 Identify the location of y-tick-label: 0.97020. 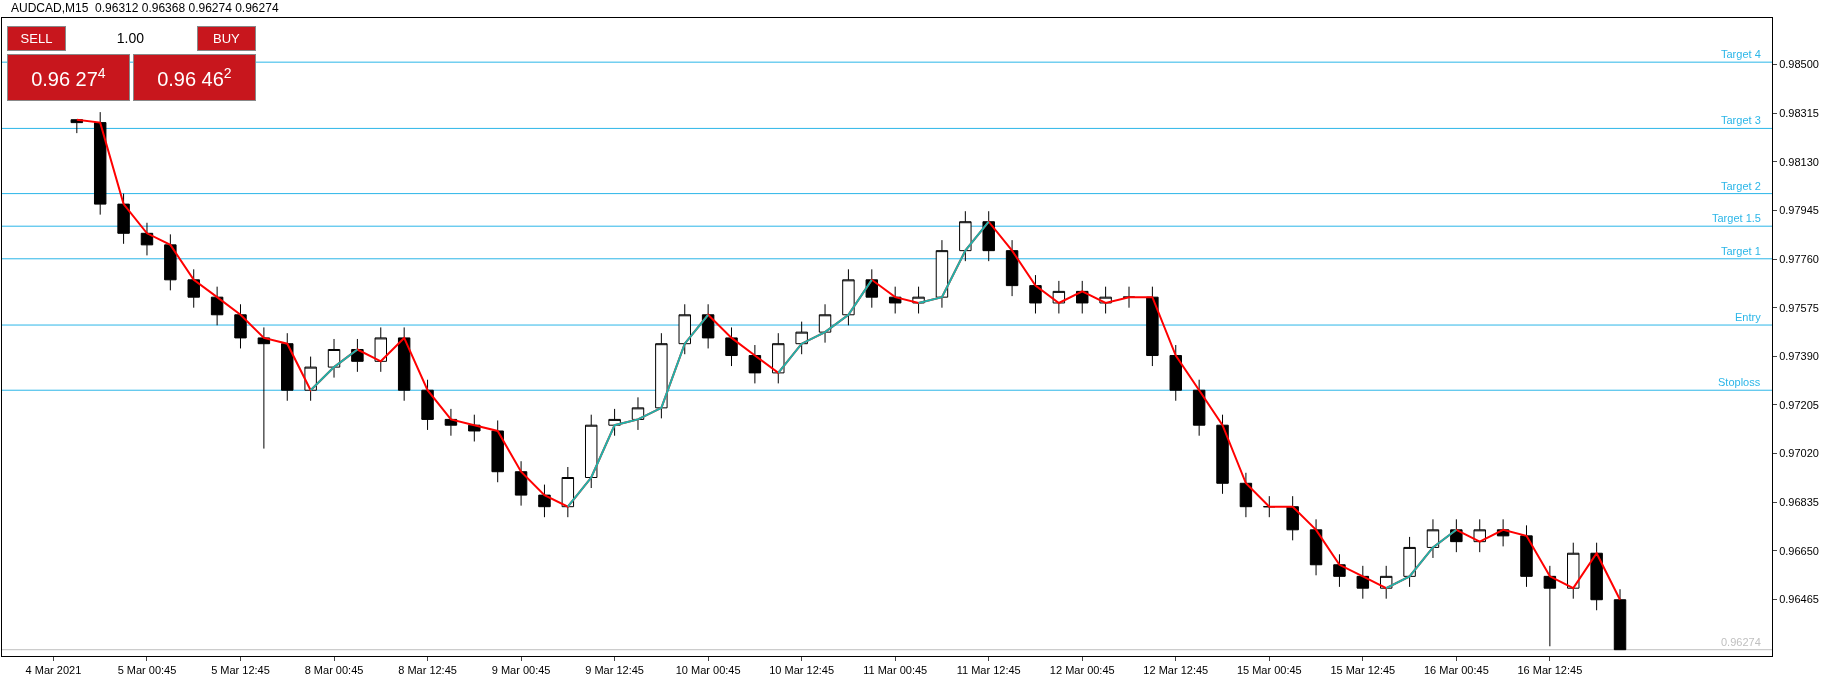
(1799, 453).